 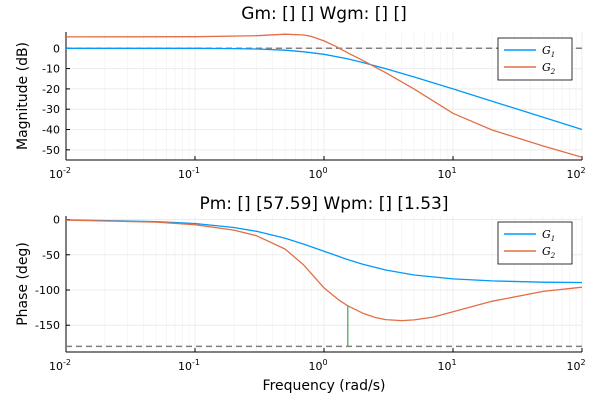 What do you see at coordinates (23, 96) in the screenshot?
I see `magnitude-ylabel: Magnitude (dB)` at bounding box center [23, 96].